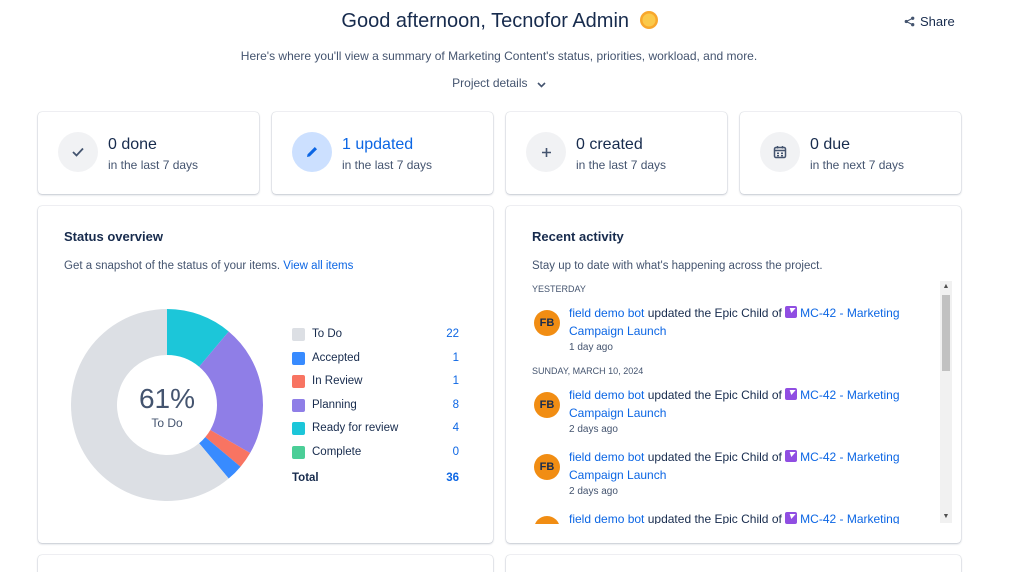 The image size is (1024, 572). Describe the element at coordinates (78, 152) in the screenshot. I see `check-icon` at that location.